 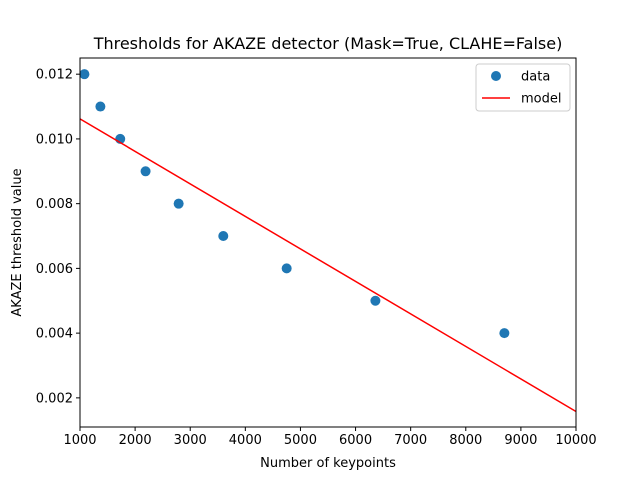 What do you see at coordinates (54, 204) in the screenshot?
I see `y-tick-label: 0.008` at bounding box center [54, 204].